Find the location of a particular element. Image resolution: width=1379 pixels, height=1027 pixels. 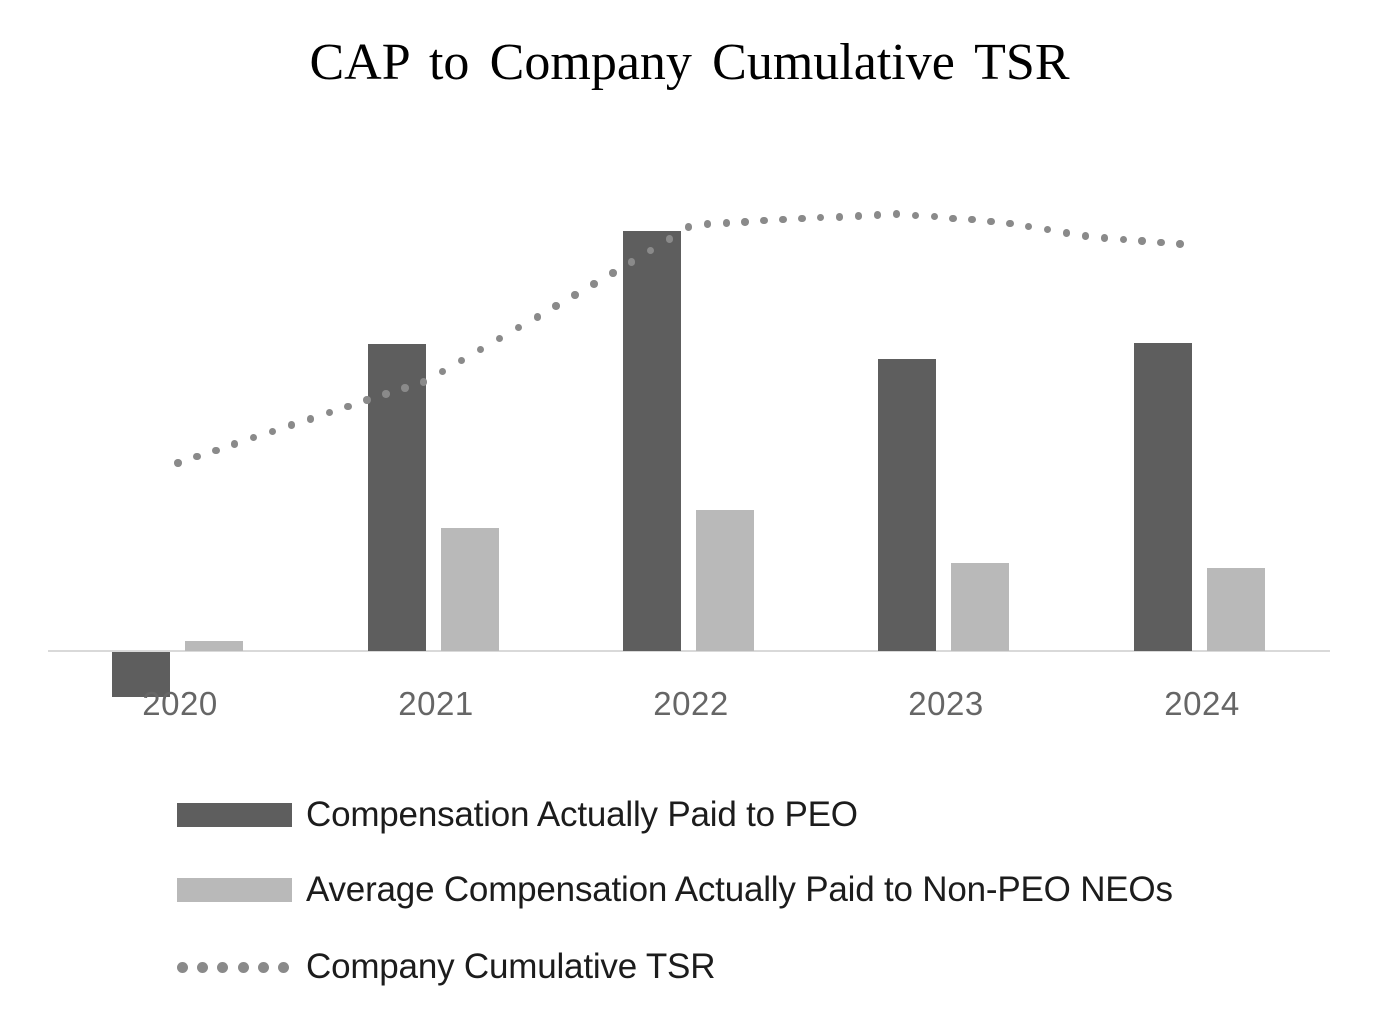

legend-item-peo: Compensation Actually Paid to PEO is located at coordinates (517, 815).